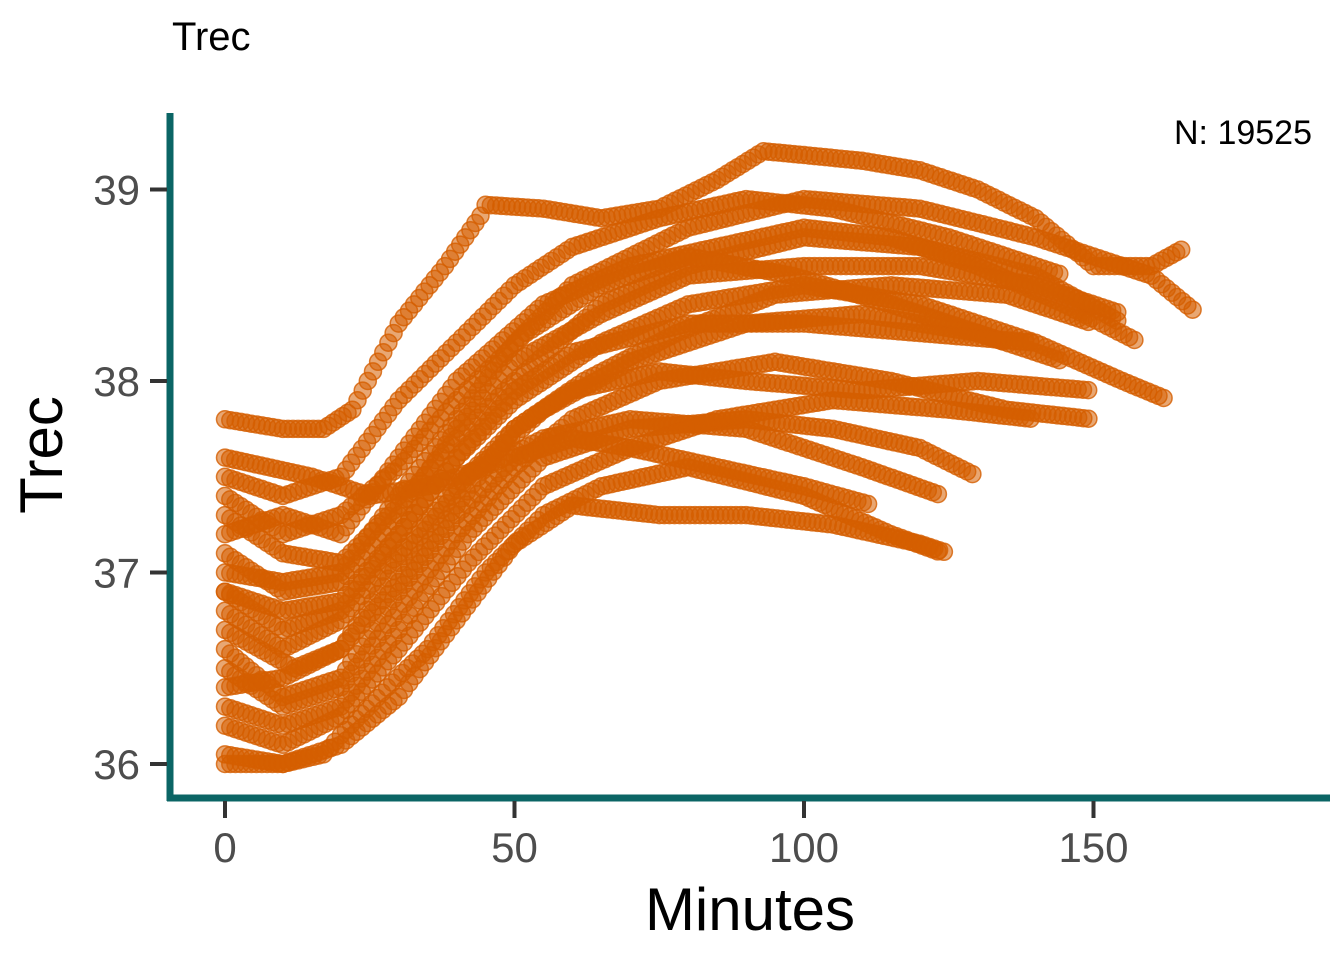 This screenshot has height=960, width=1344. Describe the element at coordinates (671, 836) in the screenshot. I see `x-ticks: 0 50 100 150` at that location.